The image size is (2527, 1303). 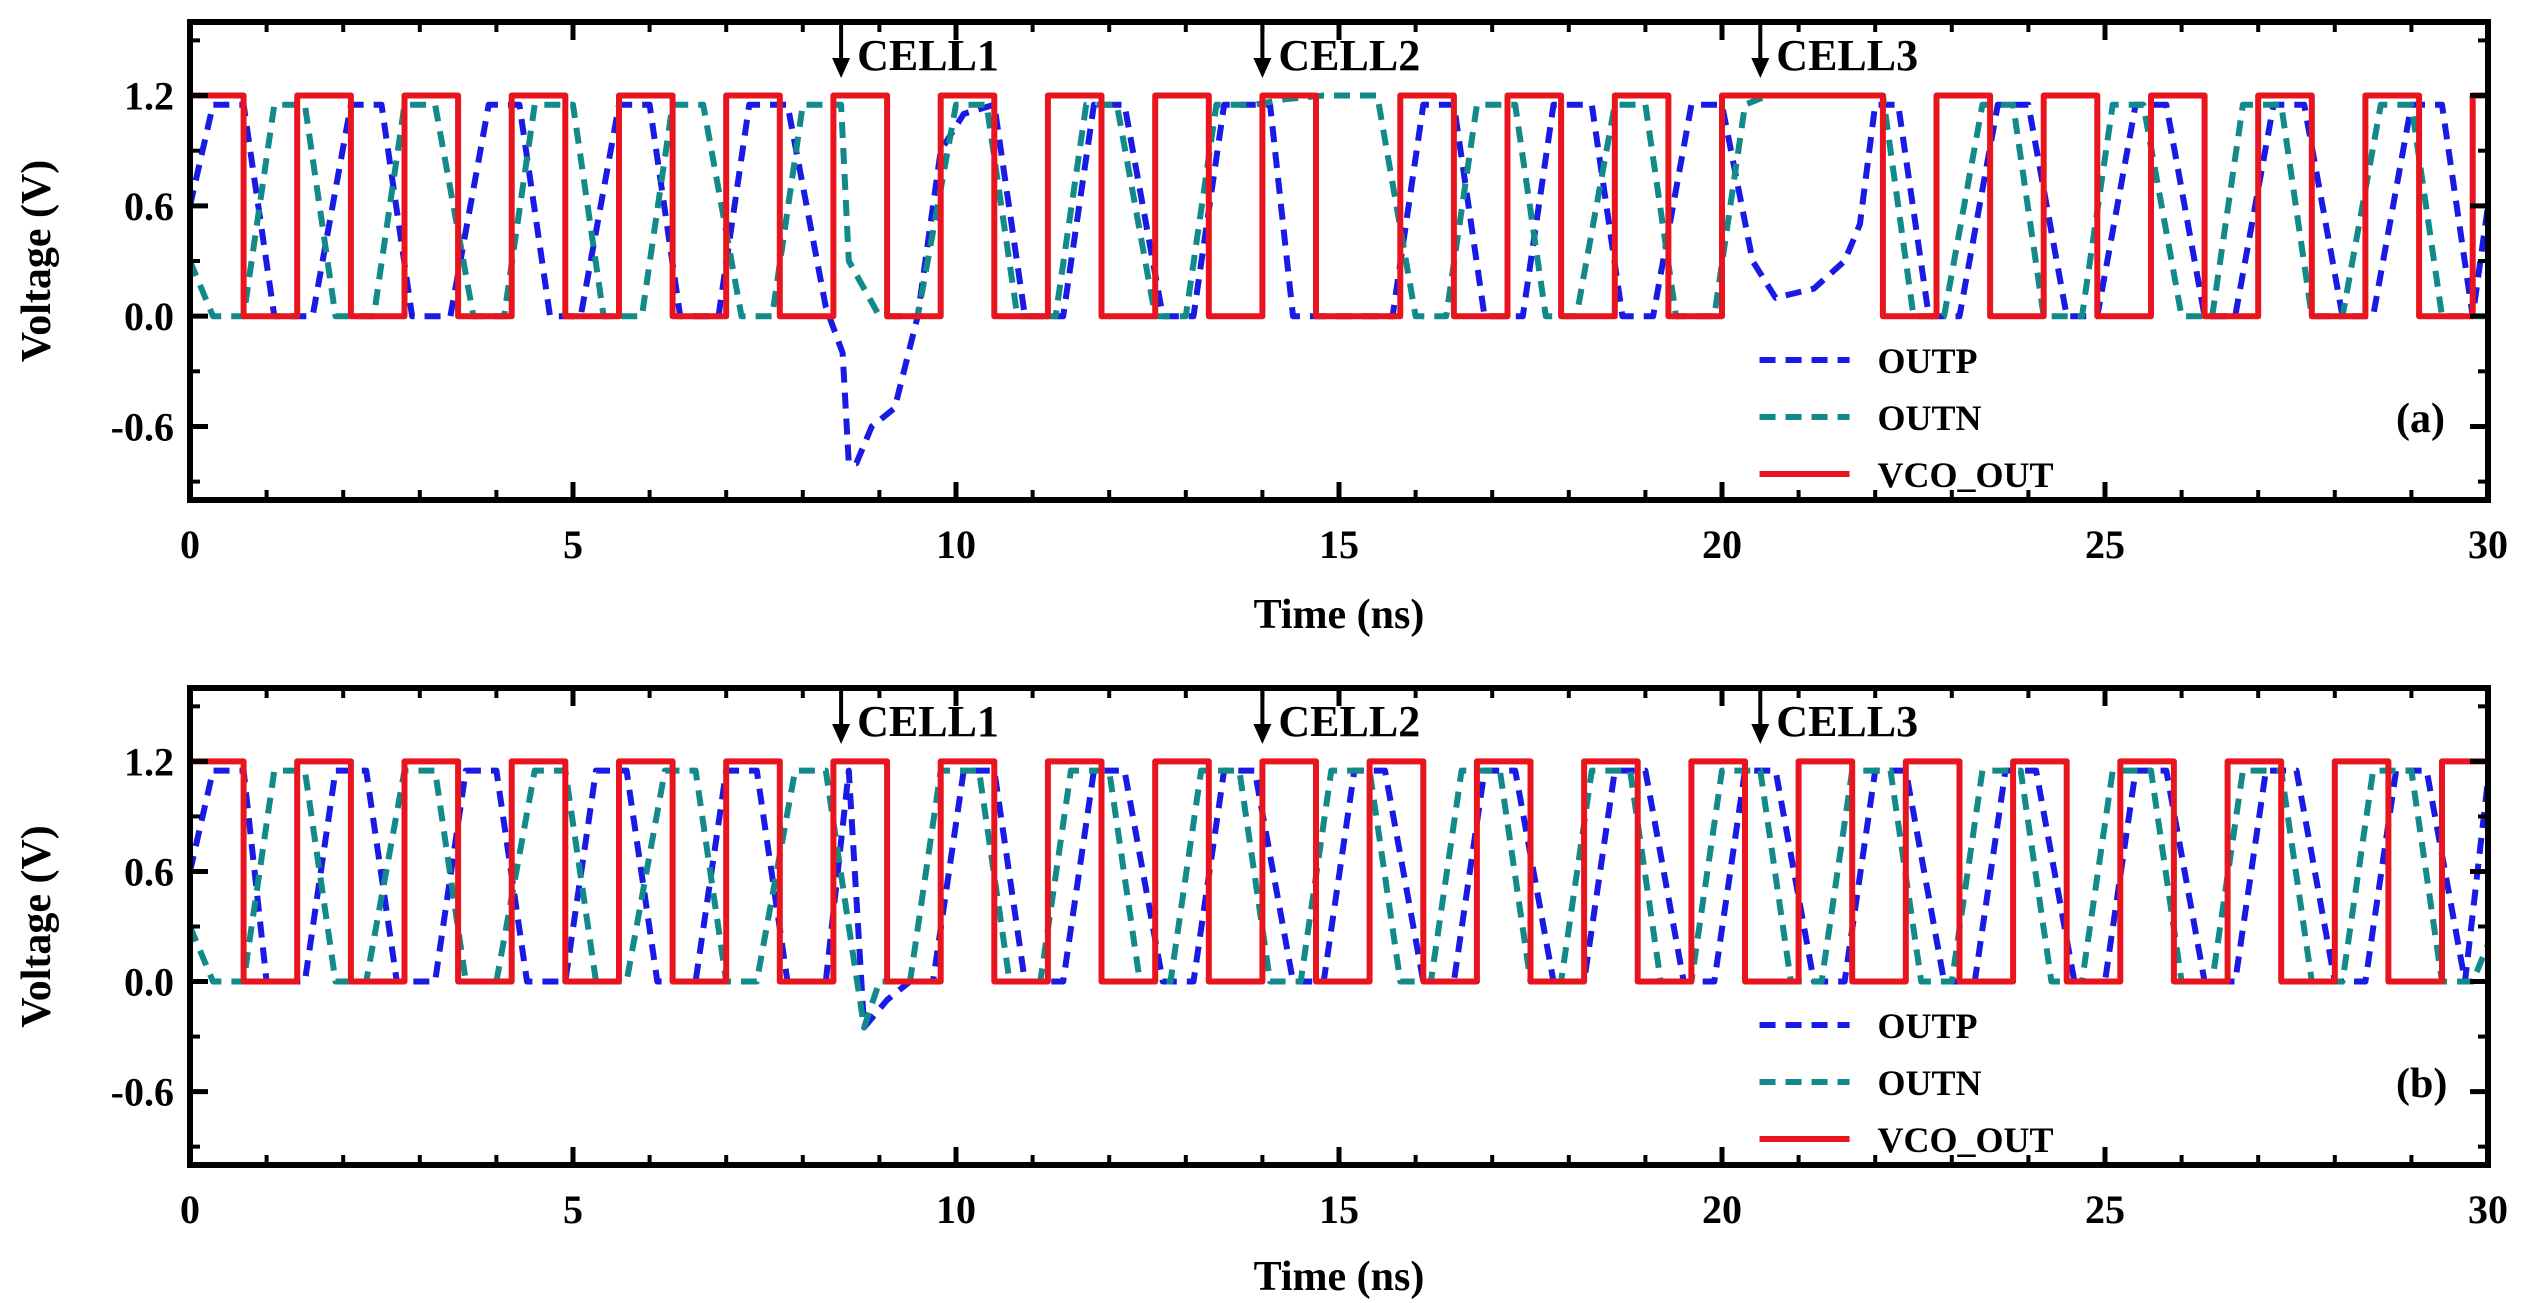 What do you see at coordinates (2420, 419) in the screenshot?
I see `panel-label: (a)` at bounding box center [2420, 419].